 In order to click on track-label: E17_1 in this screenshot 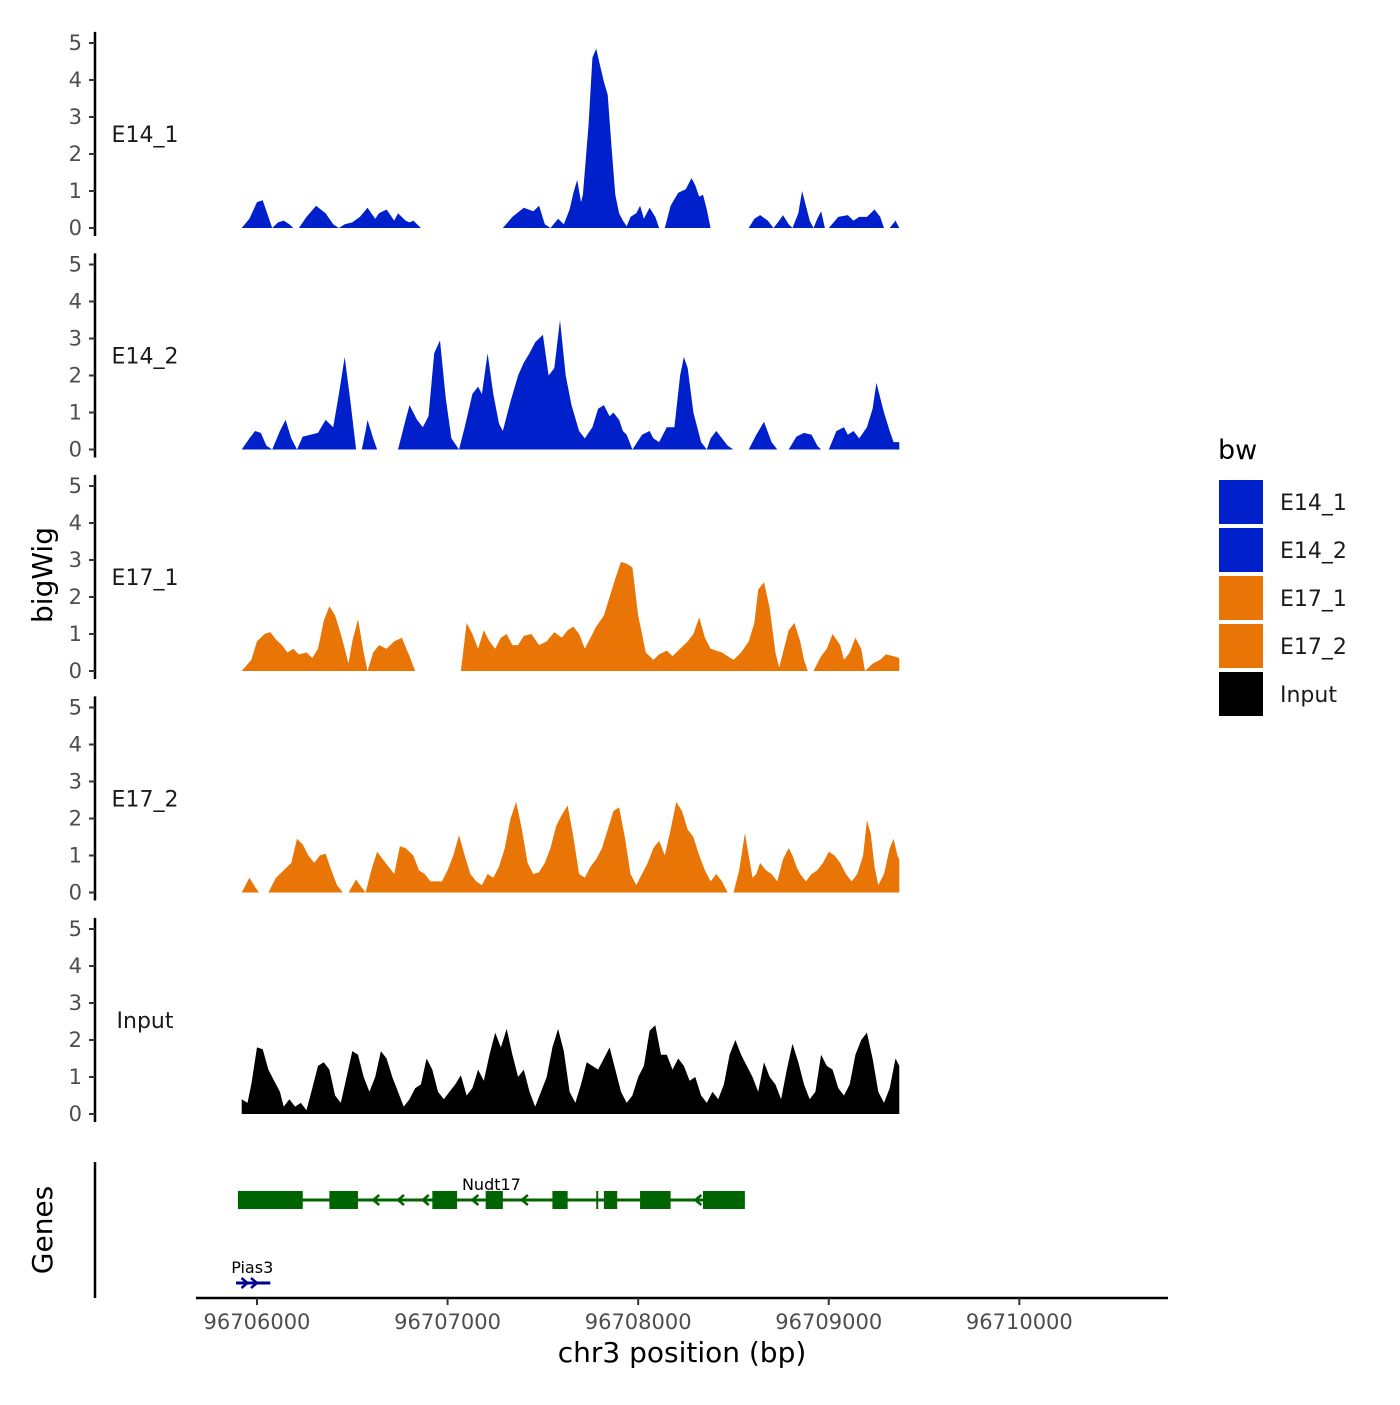, I will do `click(145, 578)`.